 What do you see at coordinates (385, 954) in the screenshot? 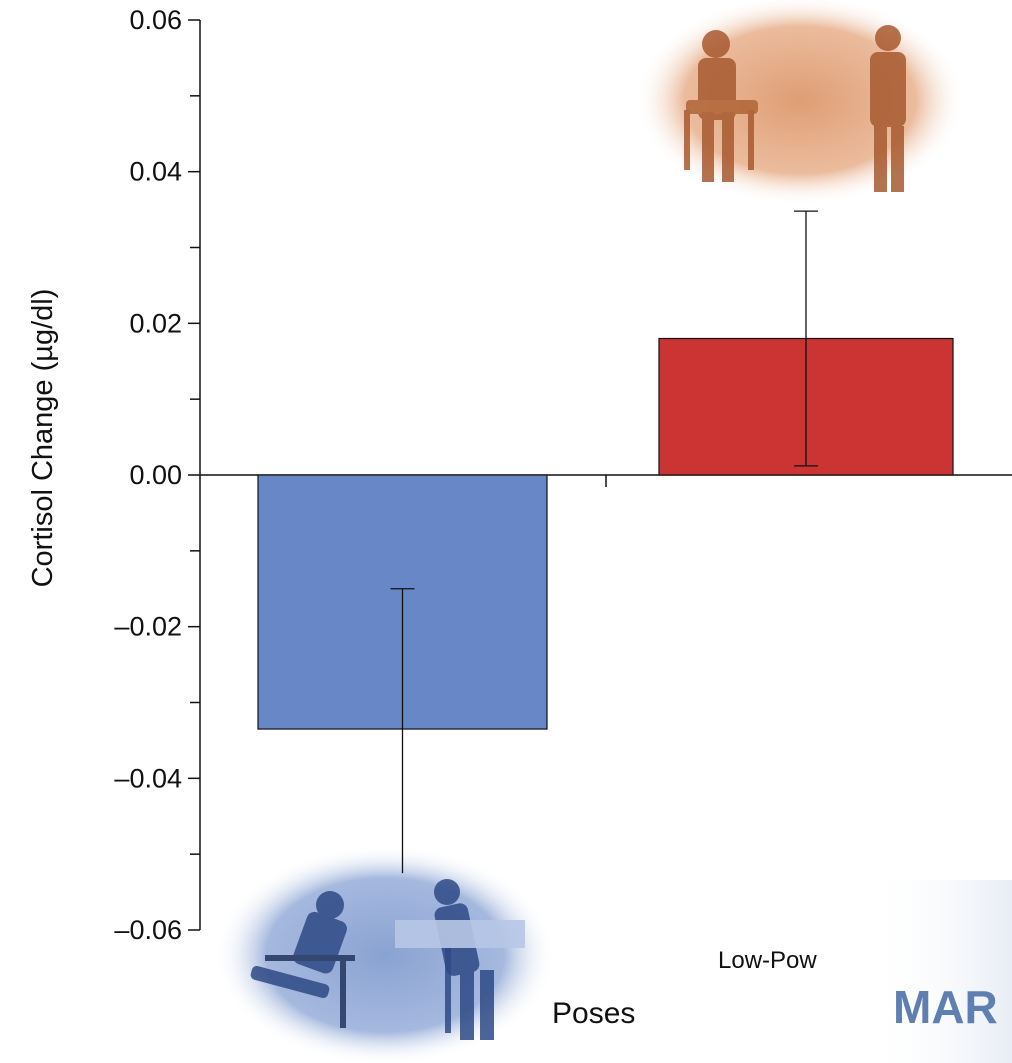
I see `high-power-pose-photo` at bounding box center [385, 954].